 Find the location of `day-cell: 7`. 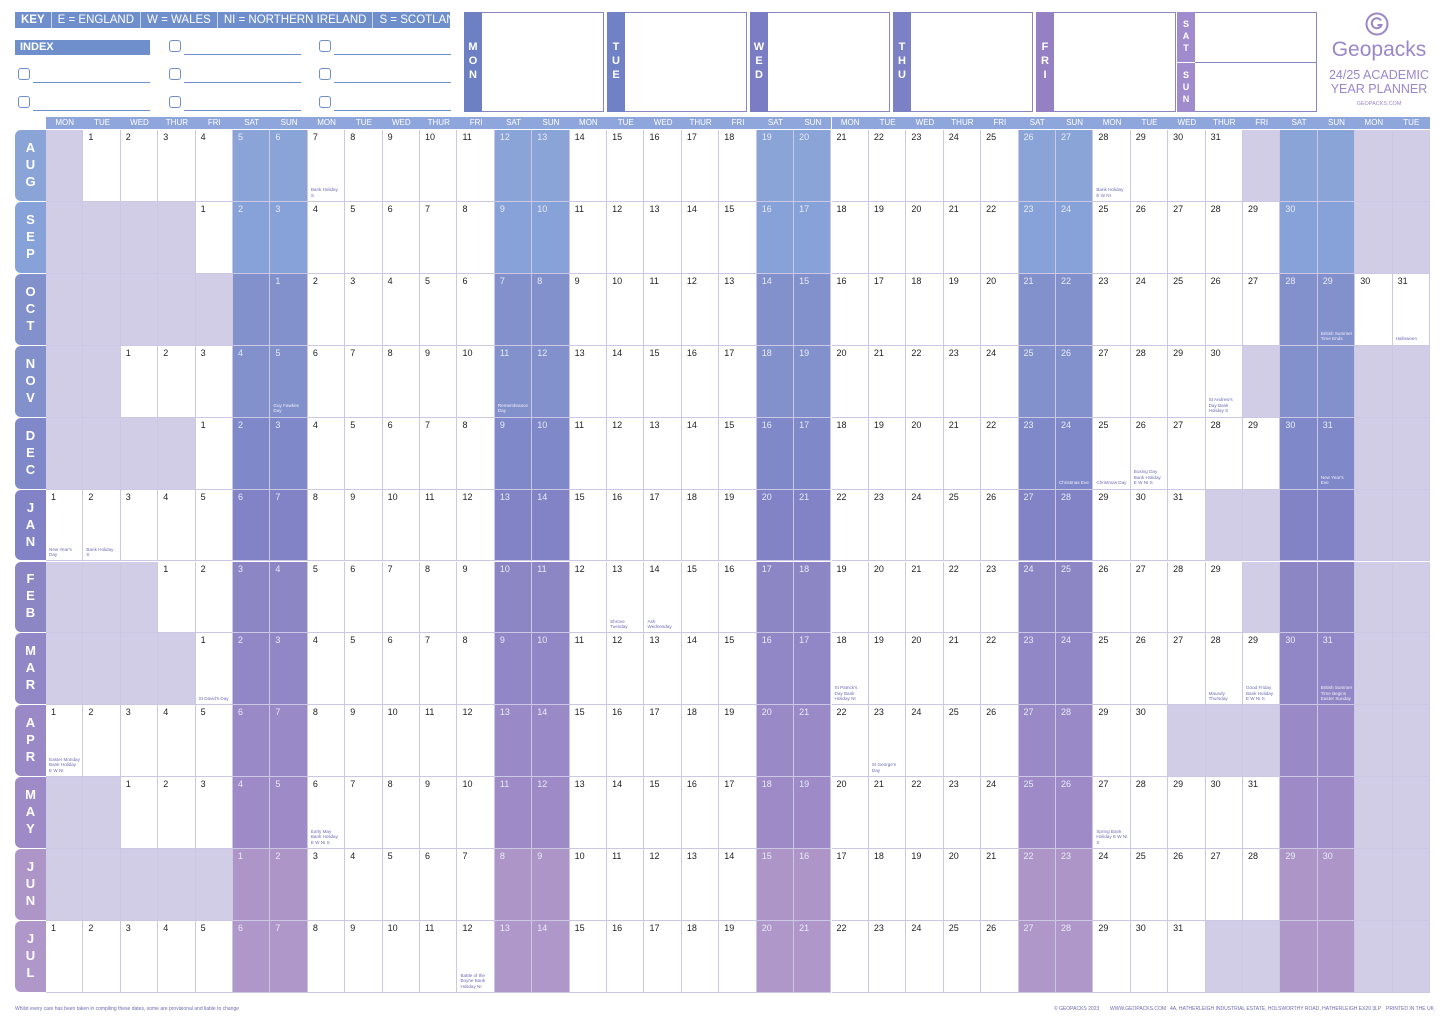

day-cell: 7 is located at coordinates (401, 597).